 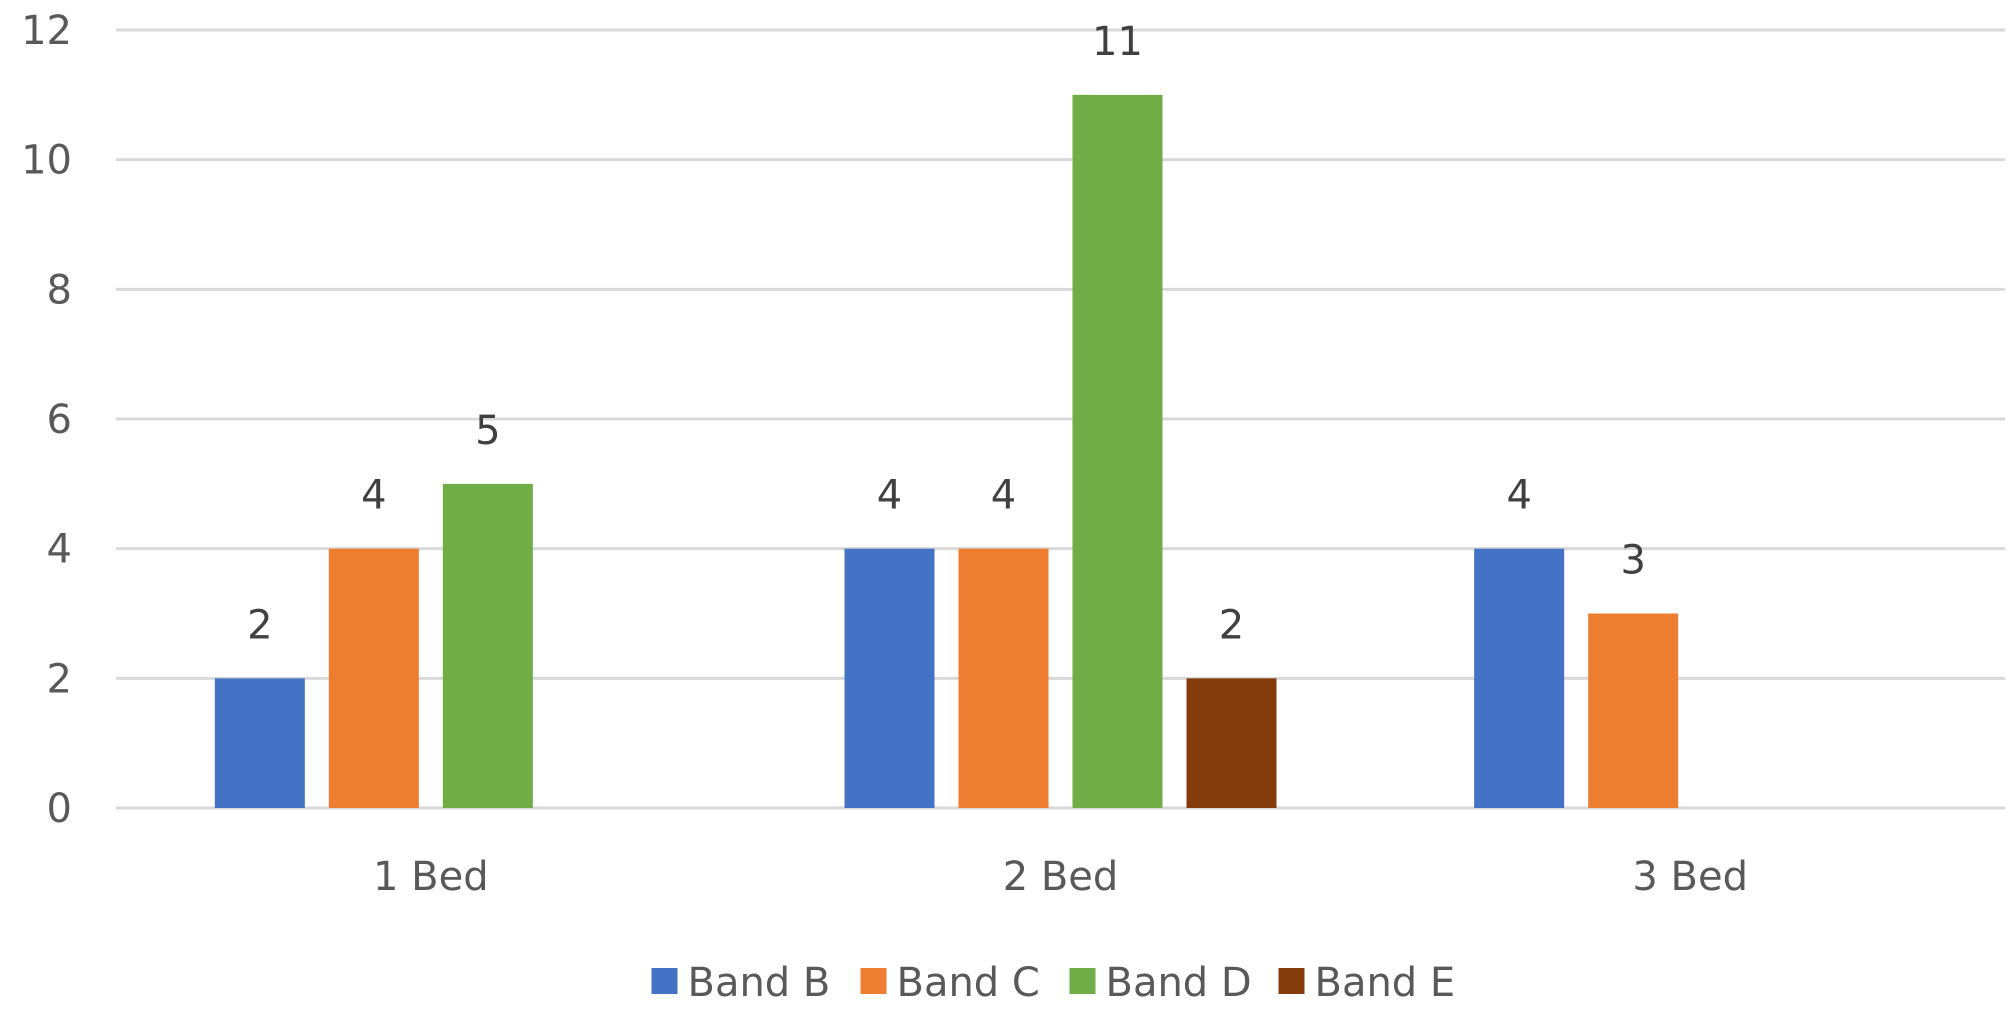 I want to click on x-tick-label-3-bed: 3 Bed, so click(x=1690, y=877).